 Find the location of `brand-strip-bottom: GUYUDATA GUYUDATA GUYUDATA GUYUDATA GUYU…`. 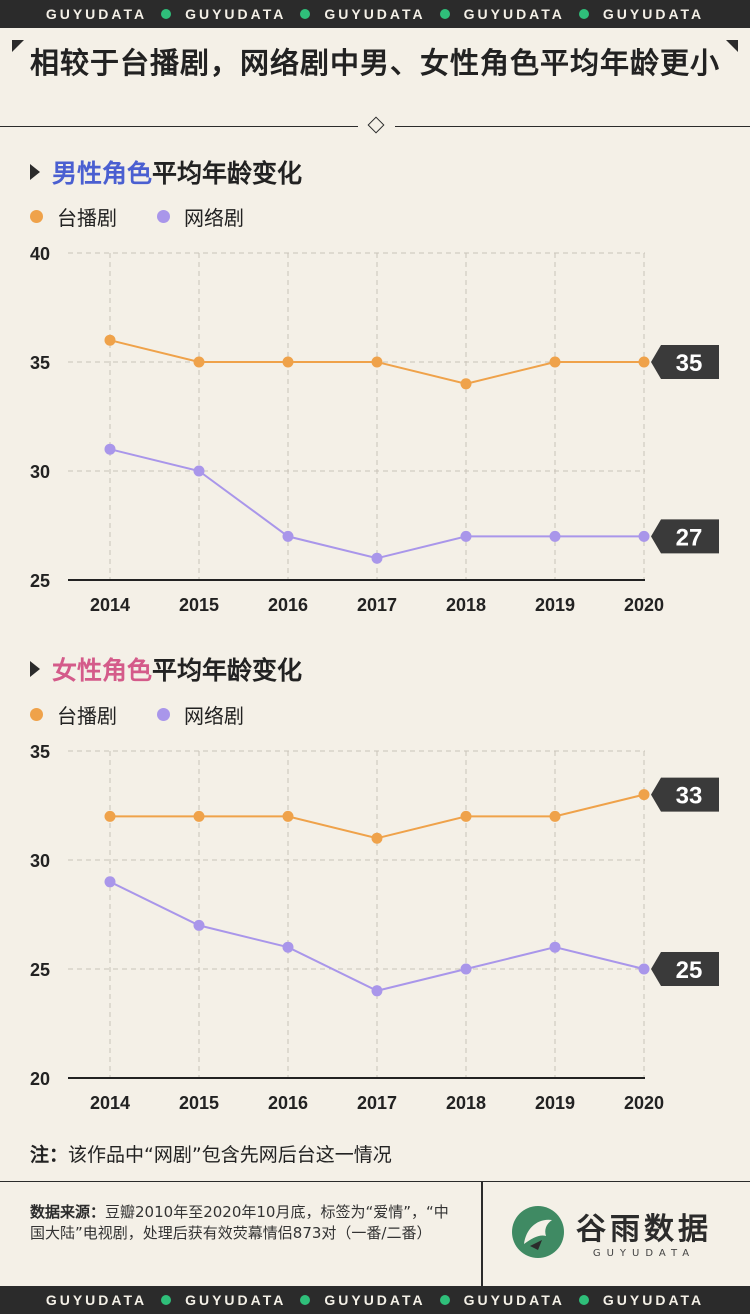

brand-strip-bottom: GUYUDATA GUYUDATA GUYUDATA GUYUDATA GUYU… is located at coordinates (375, 1300).